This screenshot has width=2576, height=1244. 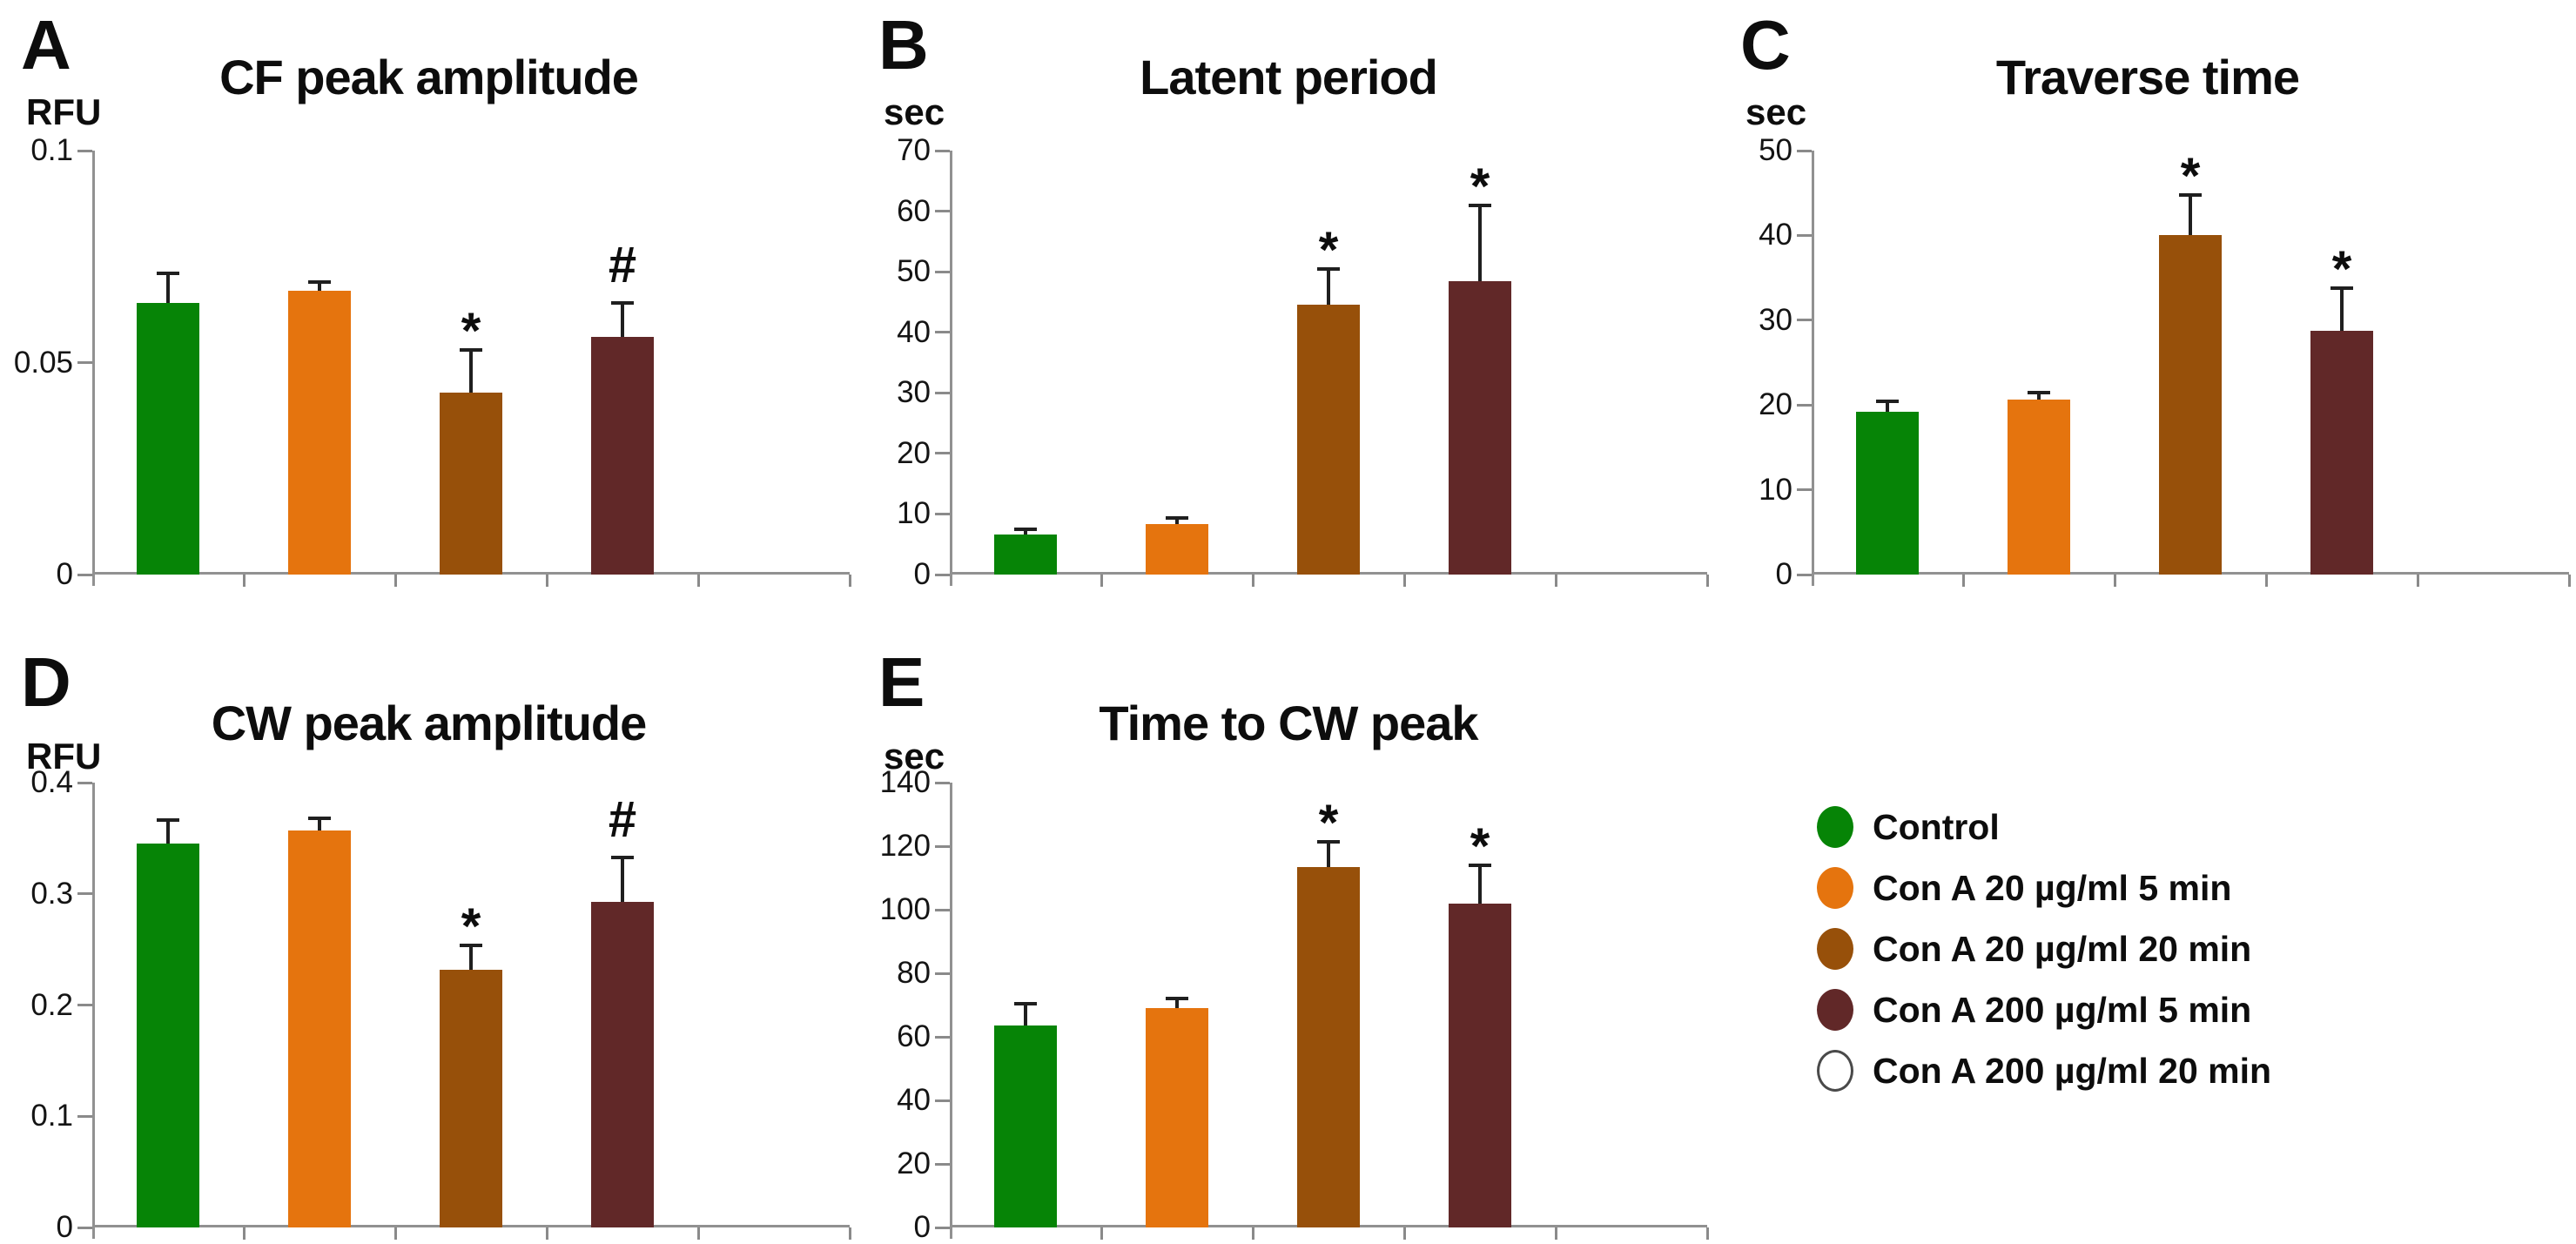 I want to click on legend-label: Control, so click(x=1936, y=826).